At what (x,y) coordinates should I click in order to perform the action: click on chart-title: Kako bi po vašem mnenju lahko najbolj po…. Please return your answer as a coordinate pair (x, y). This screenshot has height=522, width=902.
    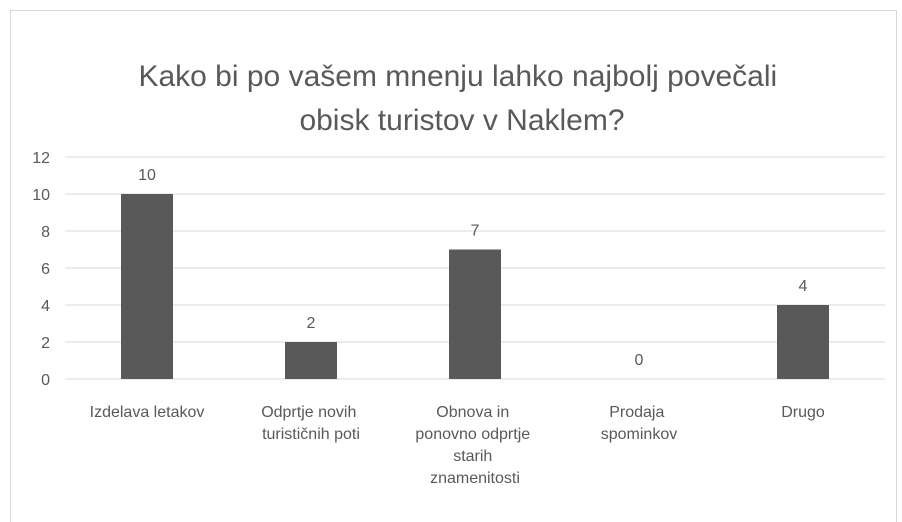
    Looking at the image, I should click on (461, 98).